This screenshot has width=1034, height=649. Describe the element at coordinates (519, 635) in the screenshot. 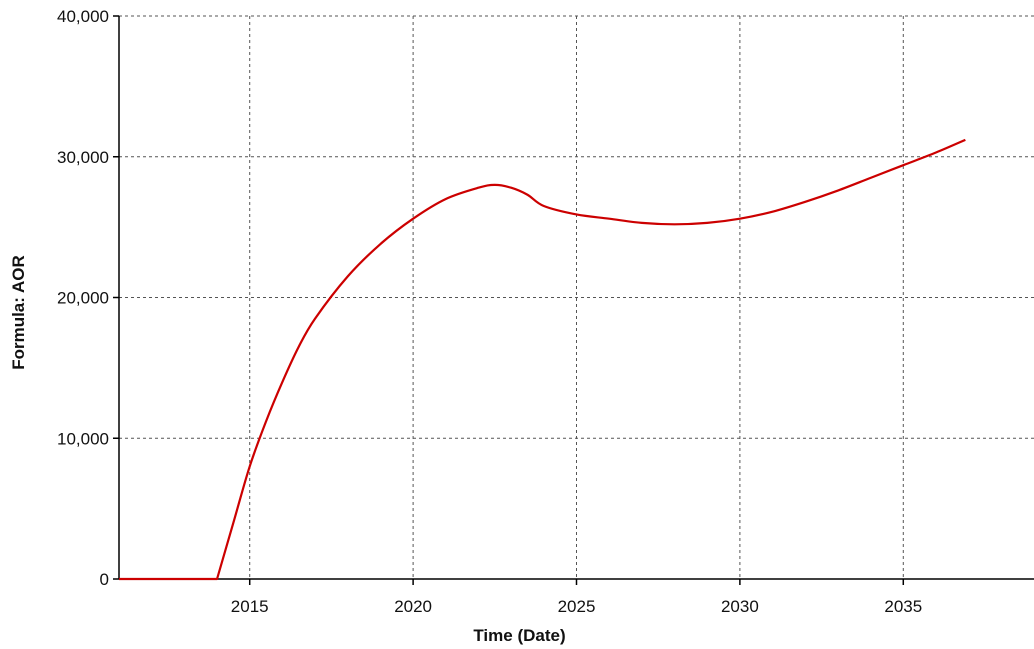

I see `x-axis-title: Time (Date)` at that location.